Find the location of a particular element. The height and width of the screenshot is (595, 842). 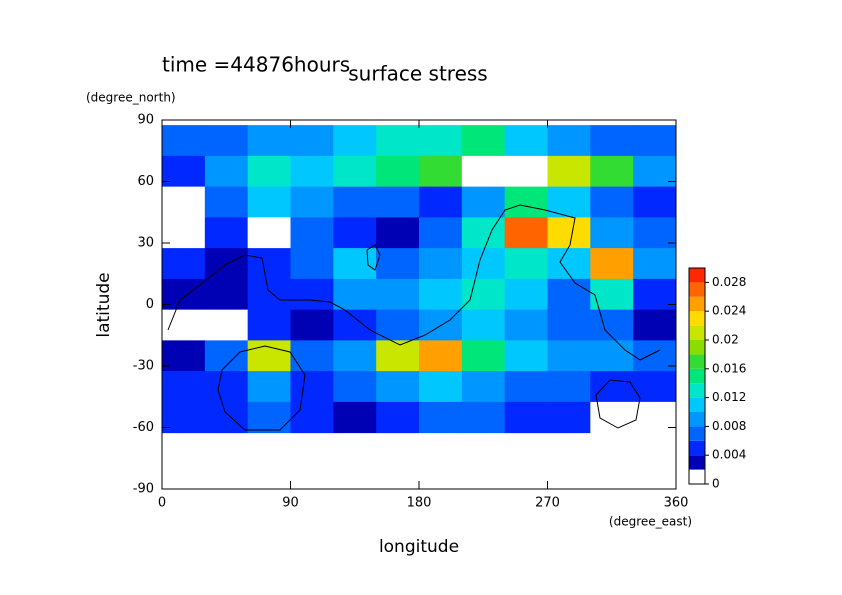

y-tick-label: 60 is located at coordinates (145, 181).